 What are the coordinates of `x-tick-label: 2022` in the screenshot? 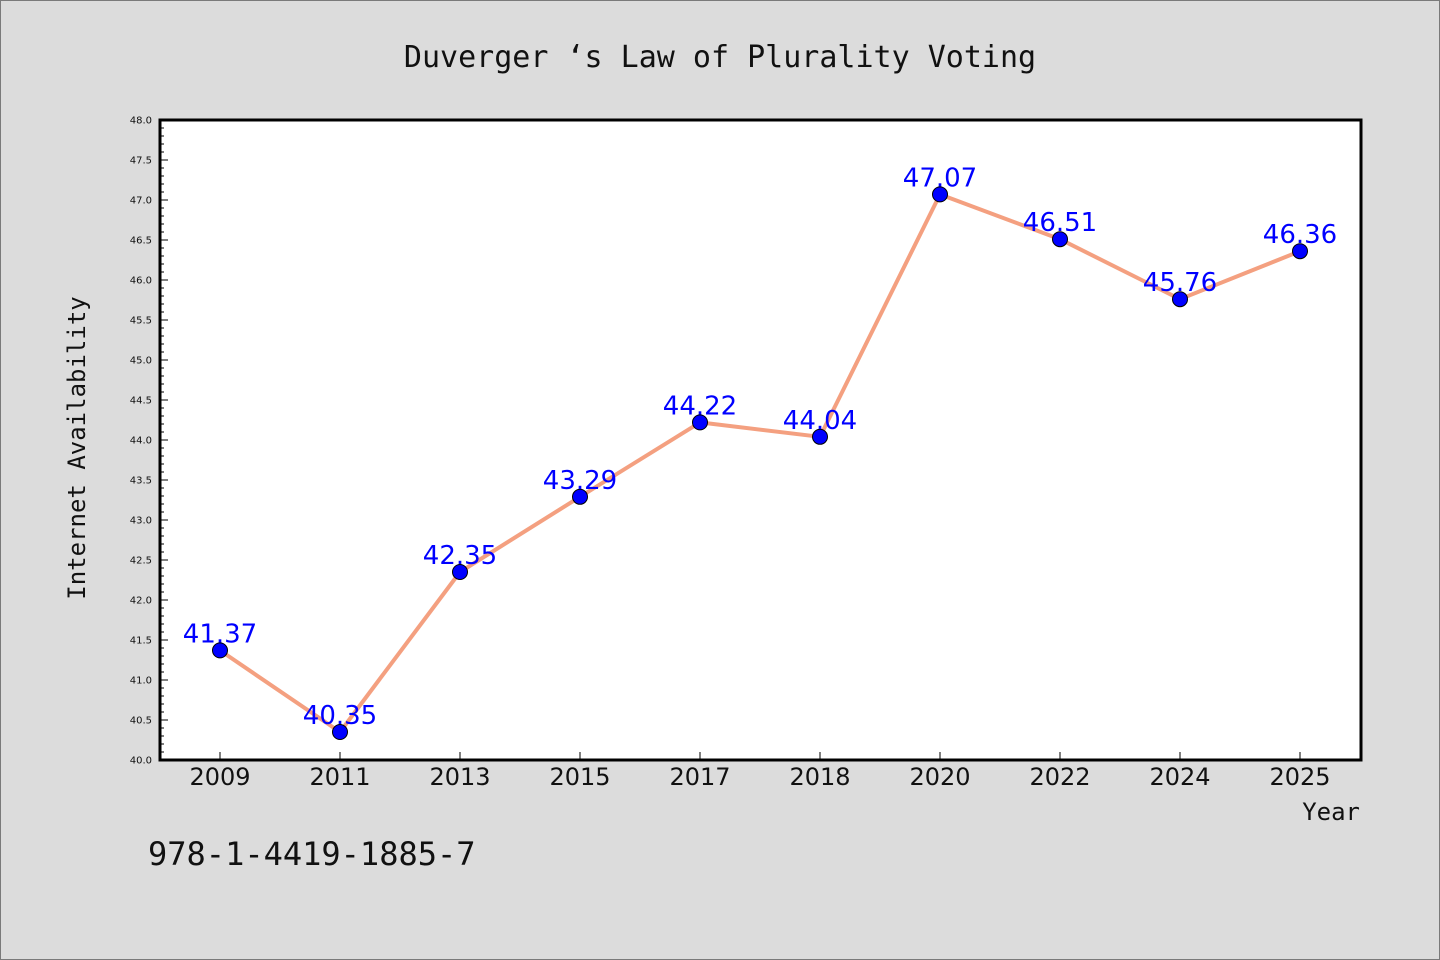 It's located at (1059, 777).